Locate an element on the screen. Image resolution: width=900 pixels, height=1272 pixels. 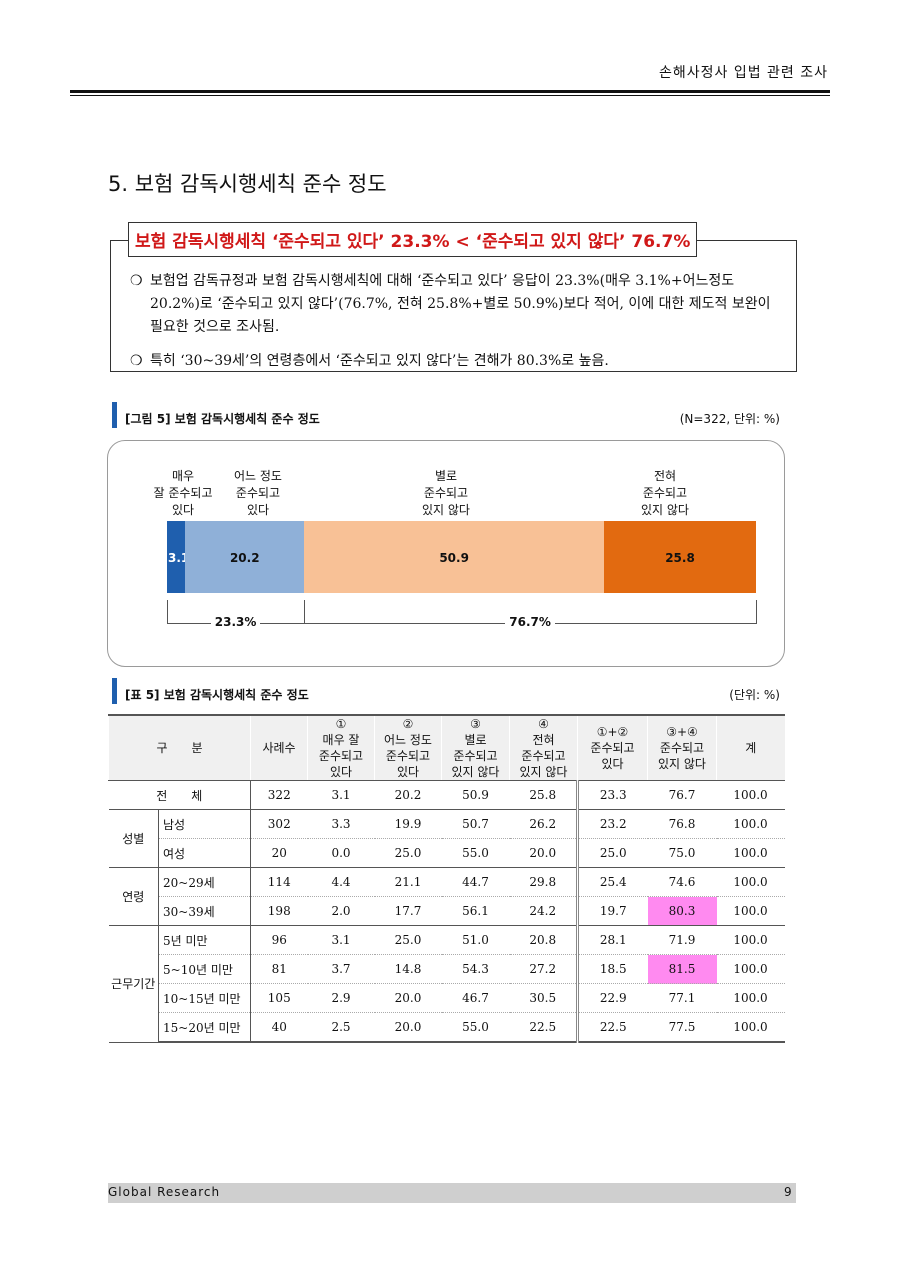
table-cell: 50.7 is located at coordinates (475, 824).